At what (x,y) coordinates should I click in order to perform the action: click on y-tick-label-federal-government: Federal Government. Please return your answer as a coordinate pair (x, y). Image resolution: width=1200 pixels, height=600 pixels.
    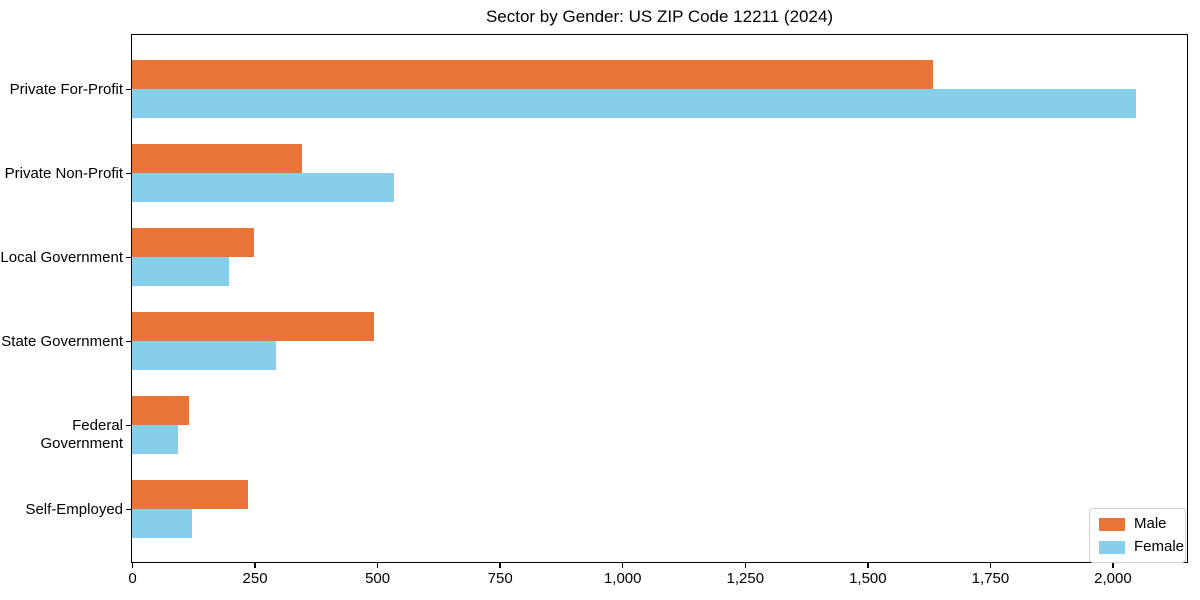
    Looking at the image, I should click on (81, 434).